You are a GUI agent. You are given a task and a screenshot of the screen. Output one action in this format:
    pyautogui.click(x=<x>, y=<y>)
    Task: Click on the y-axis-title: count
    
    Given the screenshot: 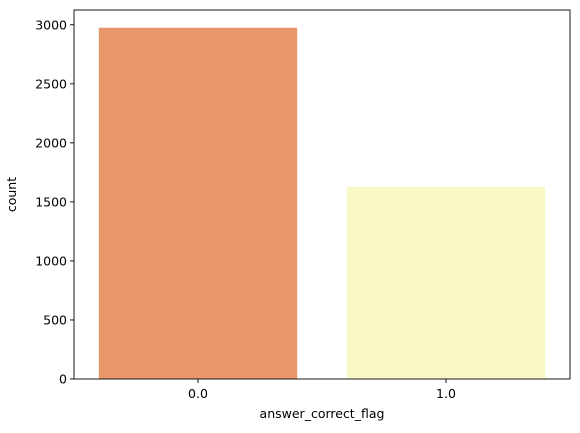 What is the action you would take?
    pyautogui.click(x=11, y=194)
    